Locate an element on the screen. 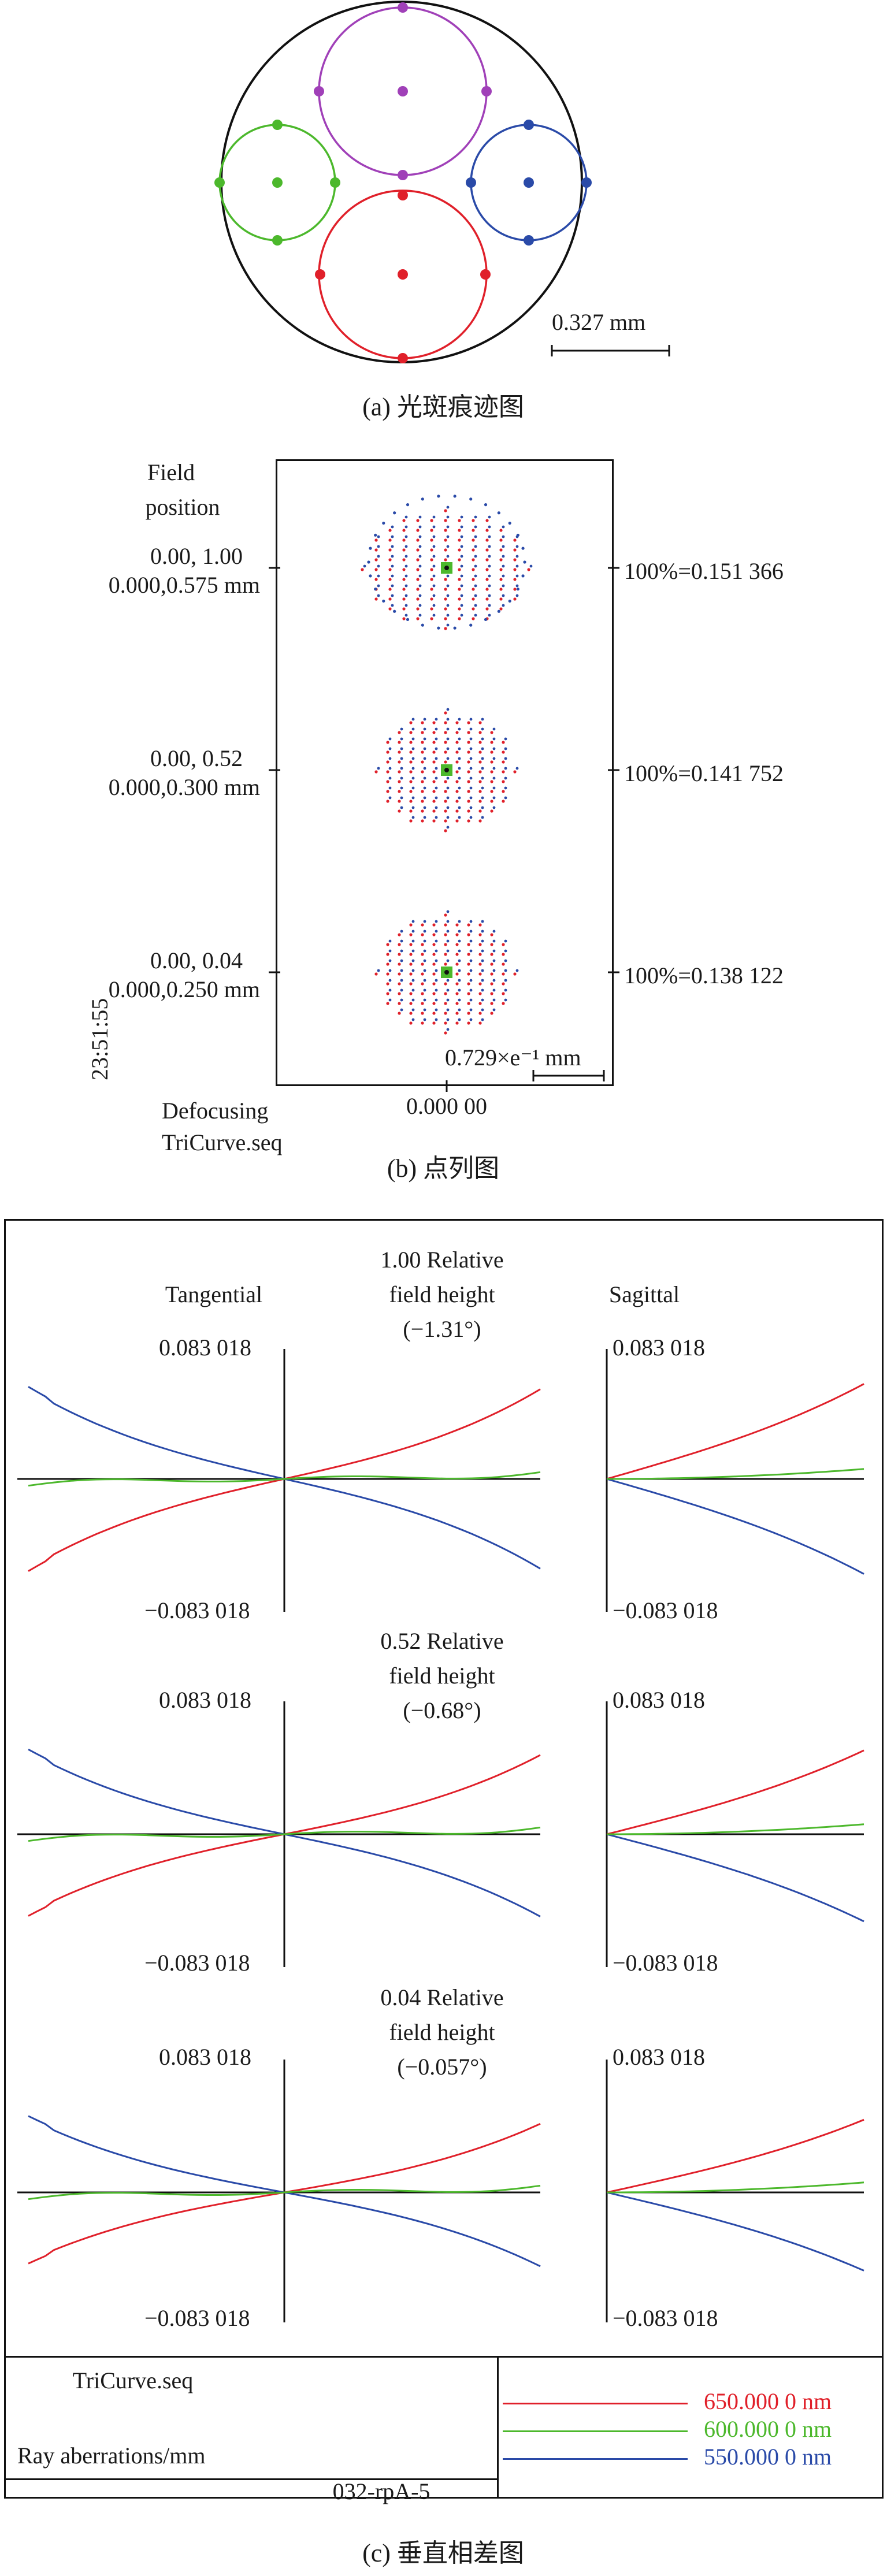 Image resolution: width=887 pixels, height=2576 pixels. legend-label: 550.000 0 nm is located at coordinates (768, 2457).